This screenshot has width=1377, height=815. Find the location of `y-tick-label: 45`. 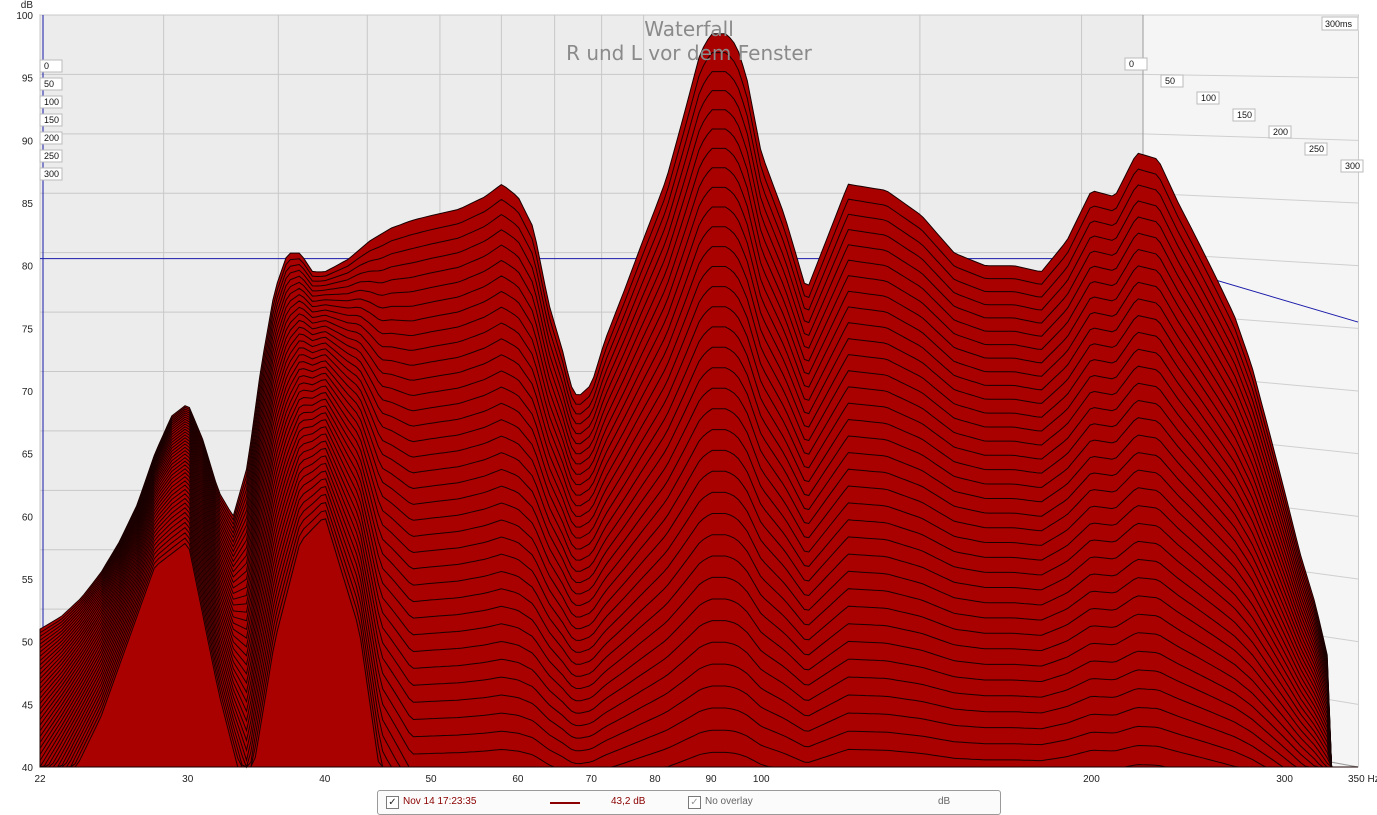

y-tick-label: 45 is located at coordinates (28, 705).